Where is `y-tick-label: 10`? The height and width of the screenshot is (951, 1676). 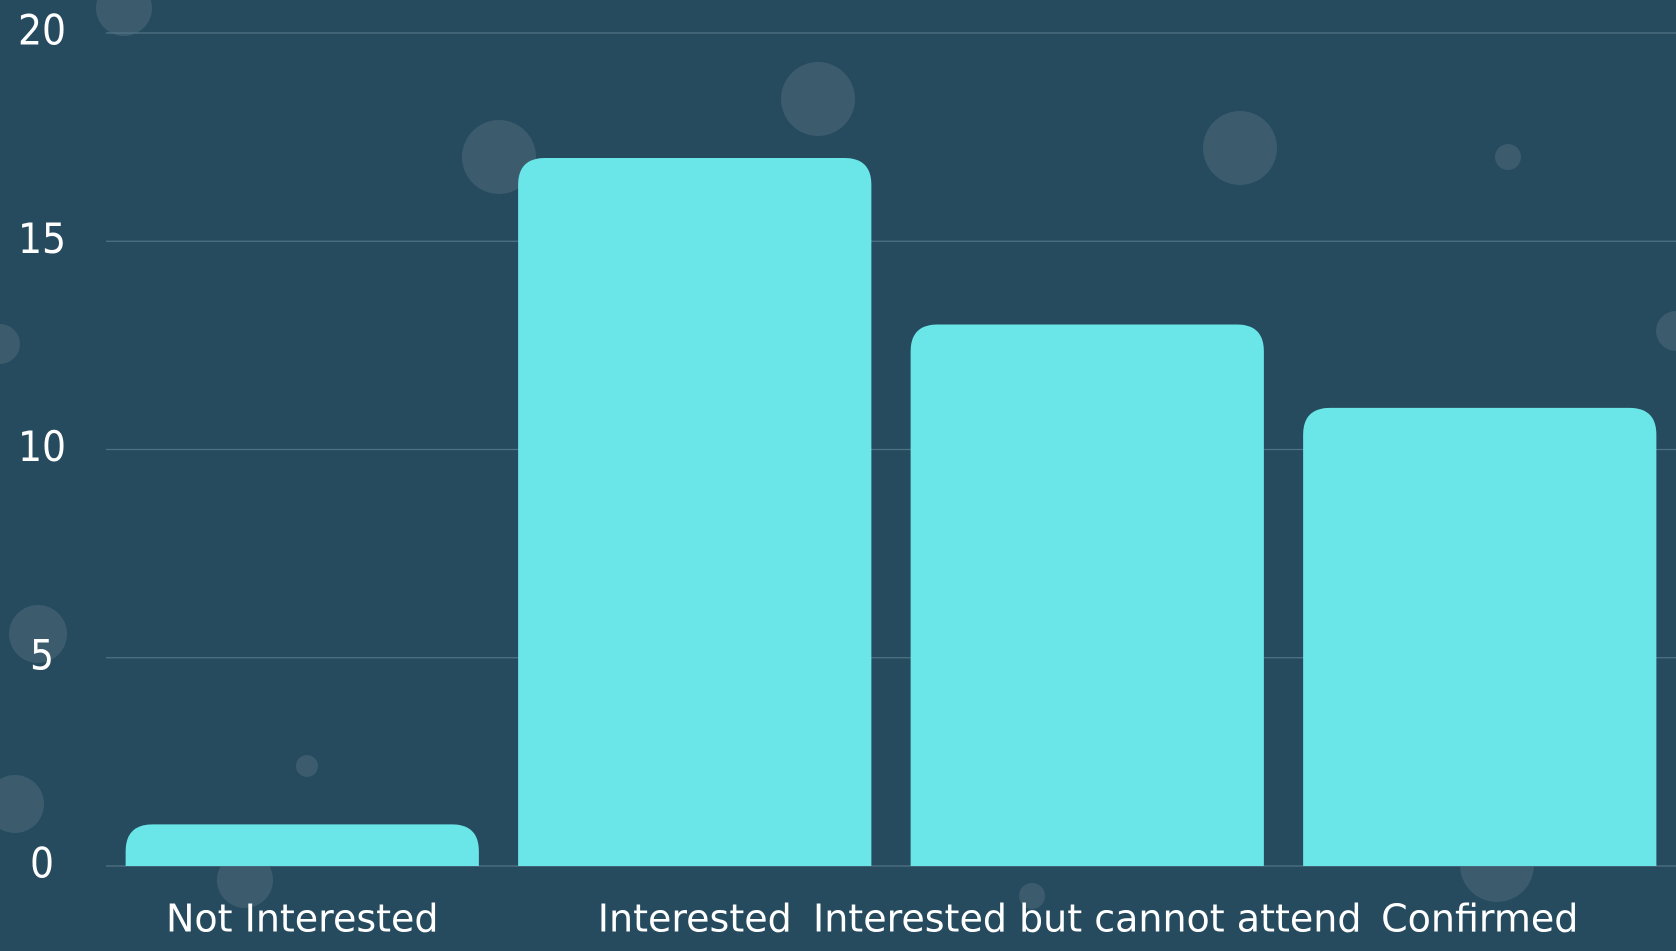
y-tick-label: 10 is located at coordinates (42, 446).